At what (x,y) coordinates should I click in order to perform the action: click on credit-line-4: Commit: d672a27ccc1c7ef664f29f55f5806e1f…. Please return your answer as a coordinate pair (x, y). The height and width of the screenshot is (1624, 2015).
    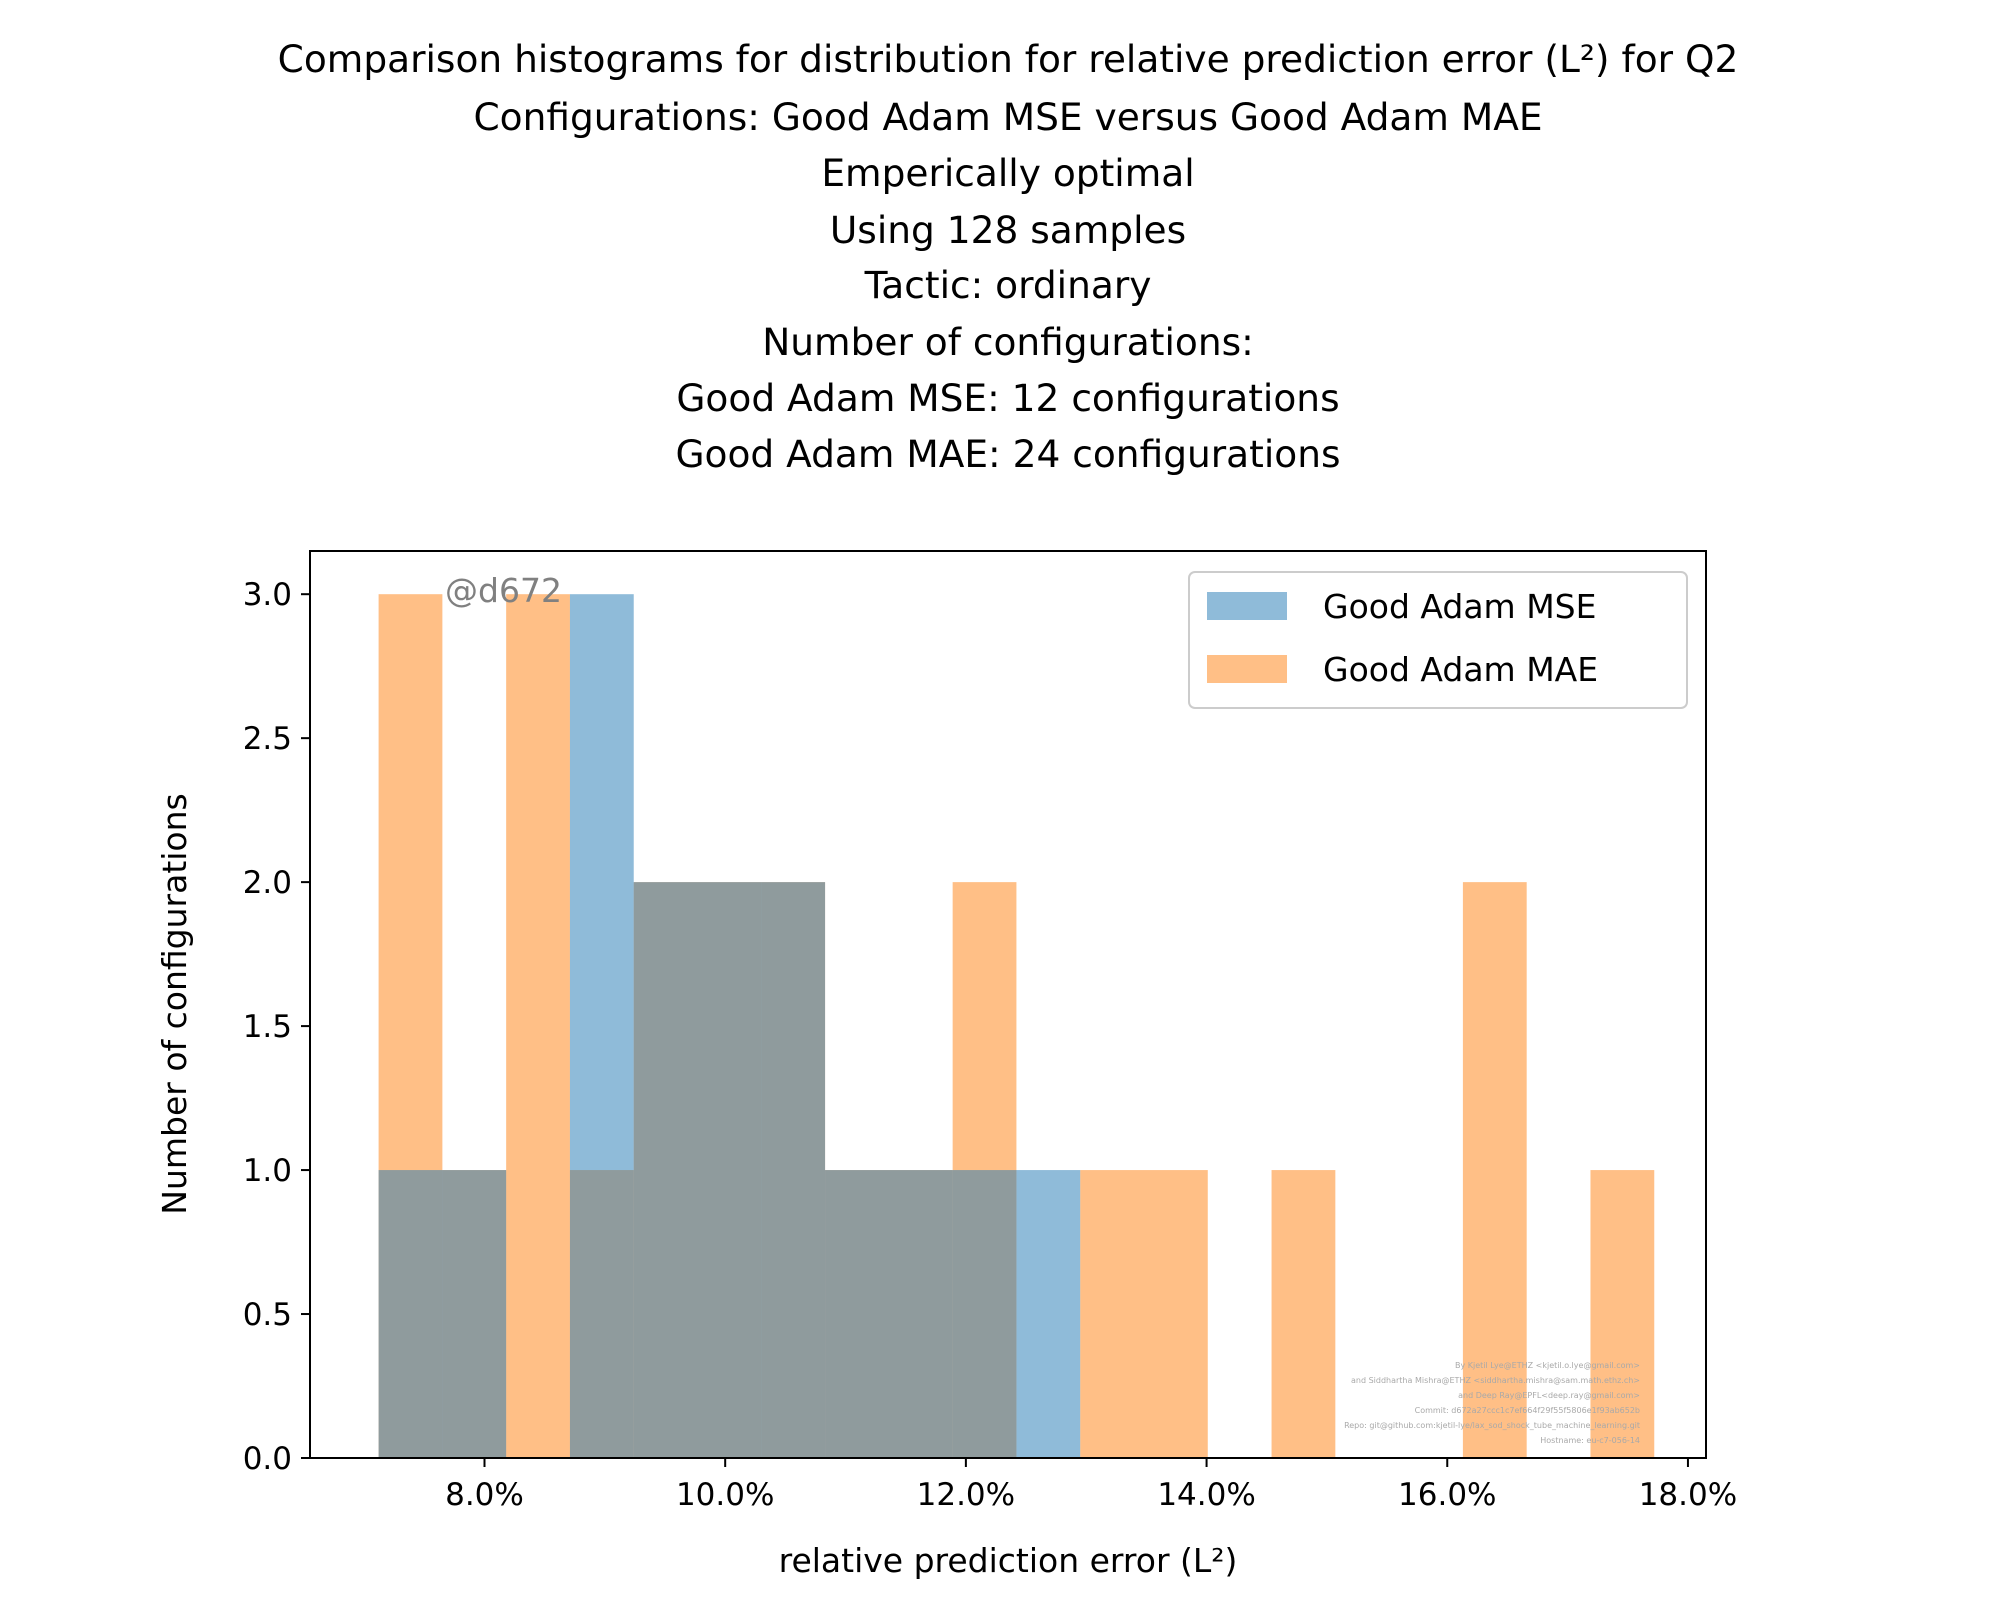
    Looking at the image, I should click on (1527, 1410).